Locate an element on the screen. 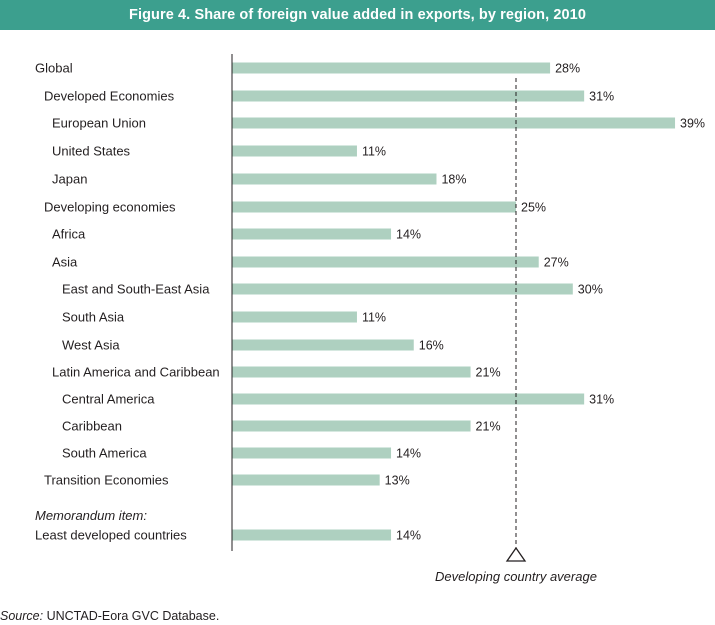 The image size is (715, 625). category-label: Central America is located at coordinates (108, 399).